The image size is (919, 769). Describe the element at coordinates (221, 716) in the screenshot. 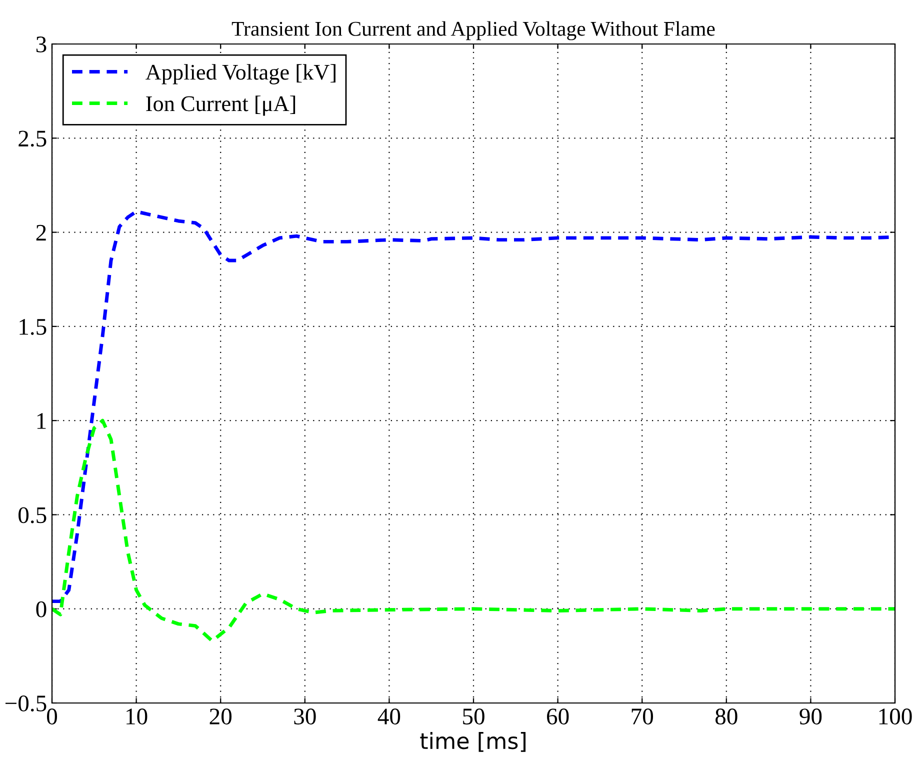

I see `x-tick-label: 20` at that location.